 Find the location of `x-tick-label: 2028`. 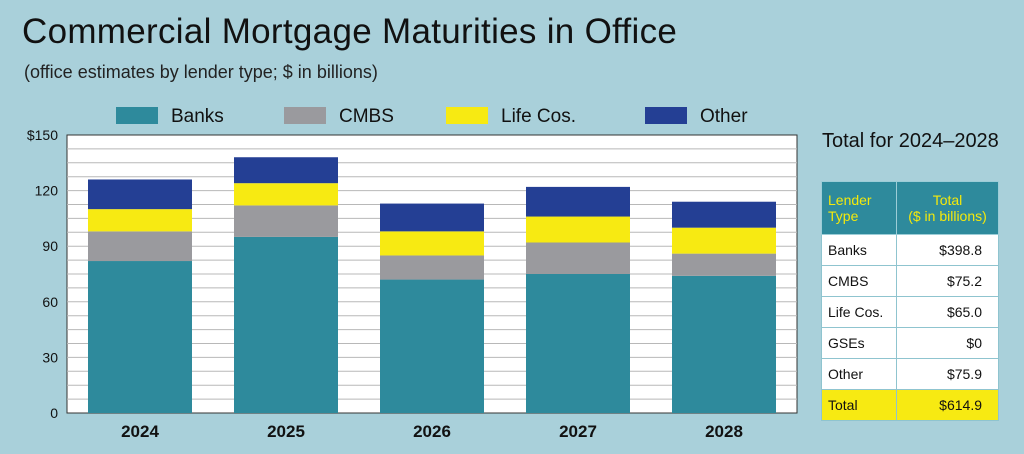

x-tick-label: 2028 is located at coordinates (724, 431).